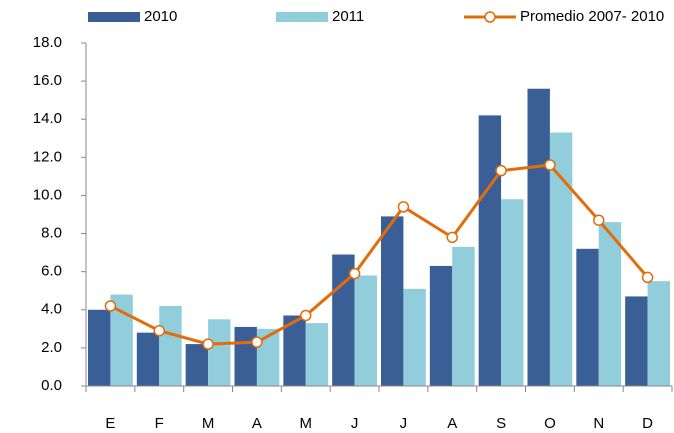 The height and width of the screenshot is (433, 674). Describe the element at coordinates (598, 423) in the screenshot. I see `x-tick-label: N` at that location.